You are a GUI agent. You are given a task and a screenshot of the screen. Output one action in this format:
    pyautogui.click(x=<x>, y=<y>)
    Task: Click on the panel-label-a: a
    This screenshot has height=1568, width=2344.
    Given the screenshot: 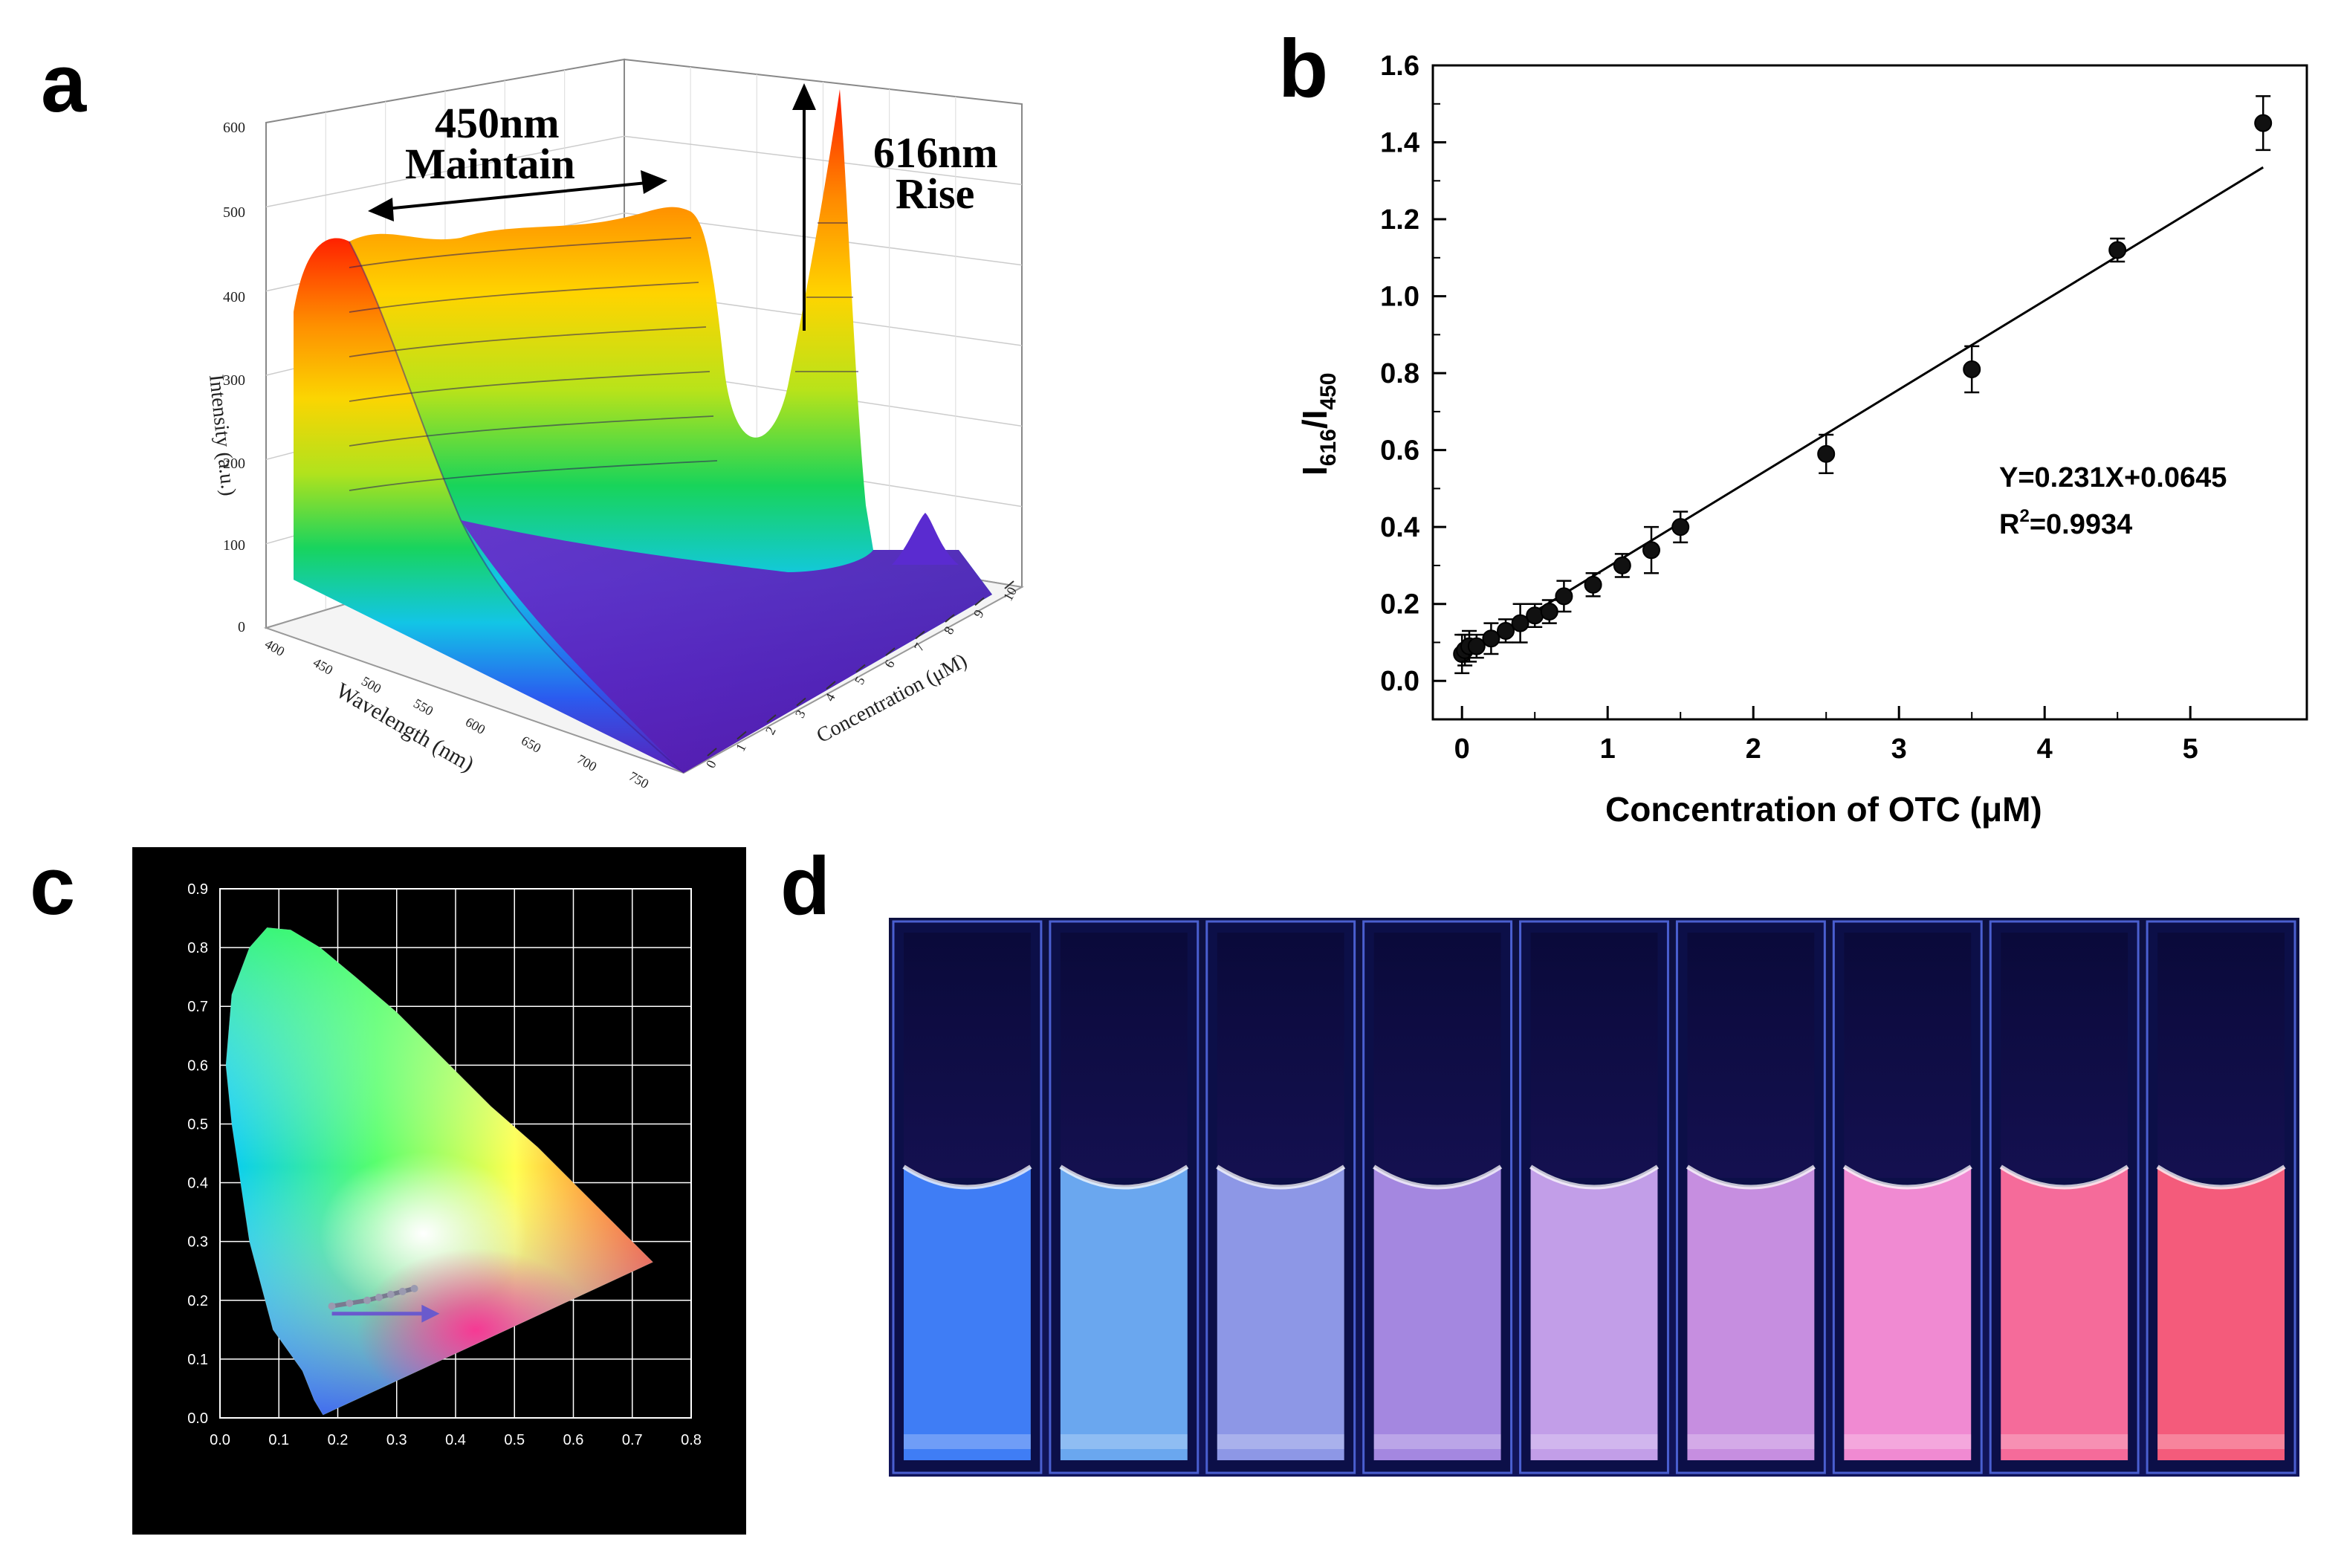 What is the action you would take?
    pyautogui.click(x=64, y=83)
    